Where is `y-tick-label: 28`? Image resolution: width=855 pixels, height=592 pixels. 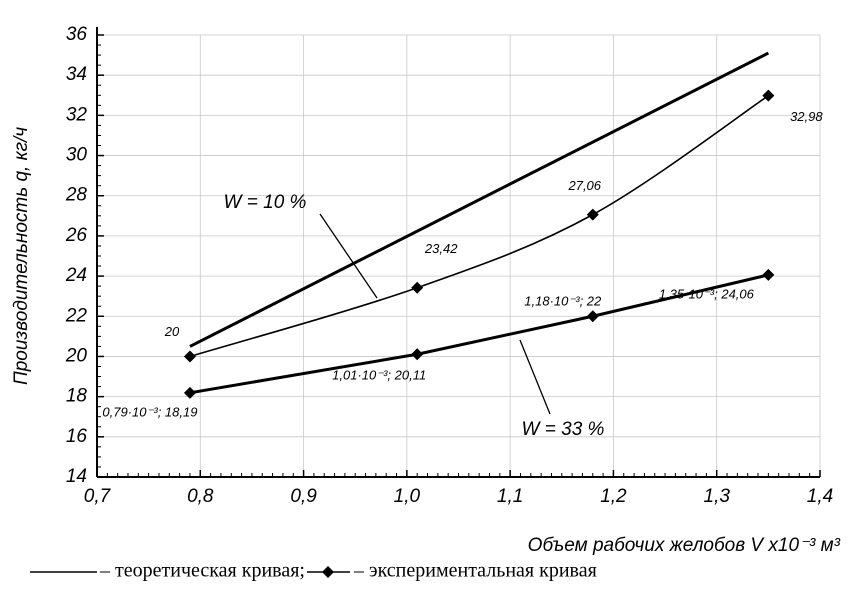 y-tick-label: 28 is located at coordinates (76, 195).